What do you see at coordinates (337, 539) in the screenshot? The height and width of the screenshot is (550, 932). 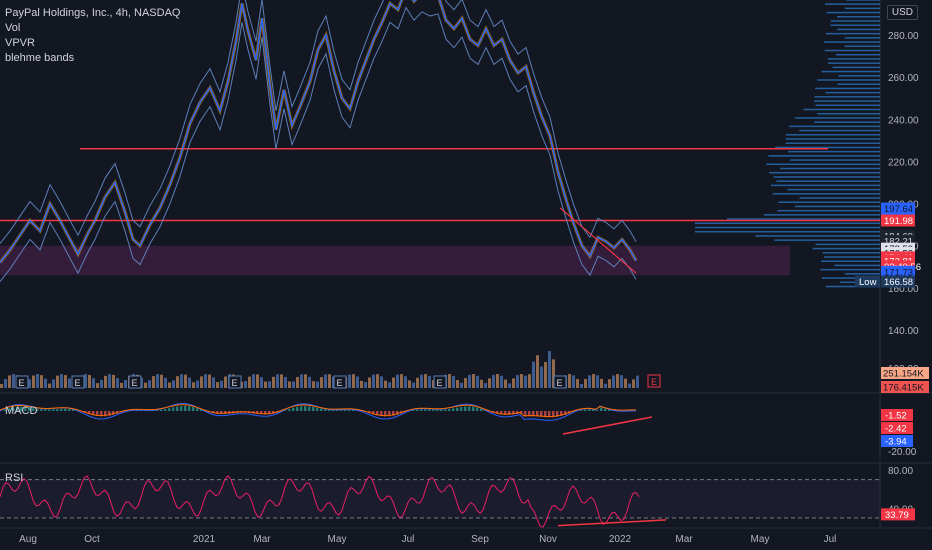 I see `time-tick-label: May` at bounding box center [337, 539].